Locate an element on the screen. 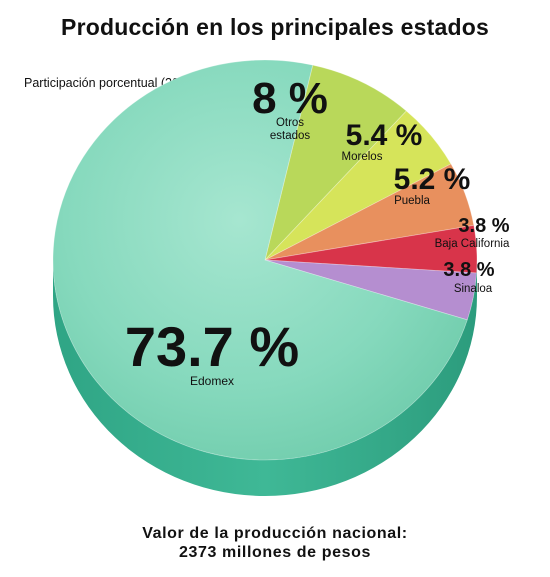  category-label-line: Baja California is located at coordinates (472, 244).